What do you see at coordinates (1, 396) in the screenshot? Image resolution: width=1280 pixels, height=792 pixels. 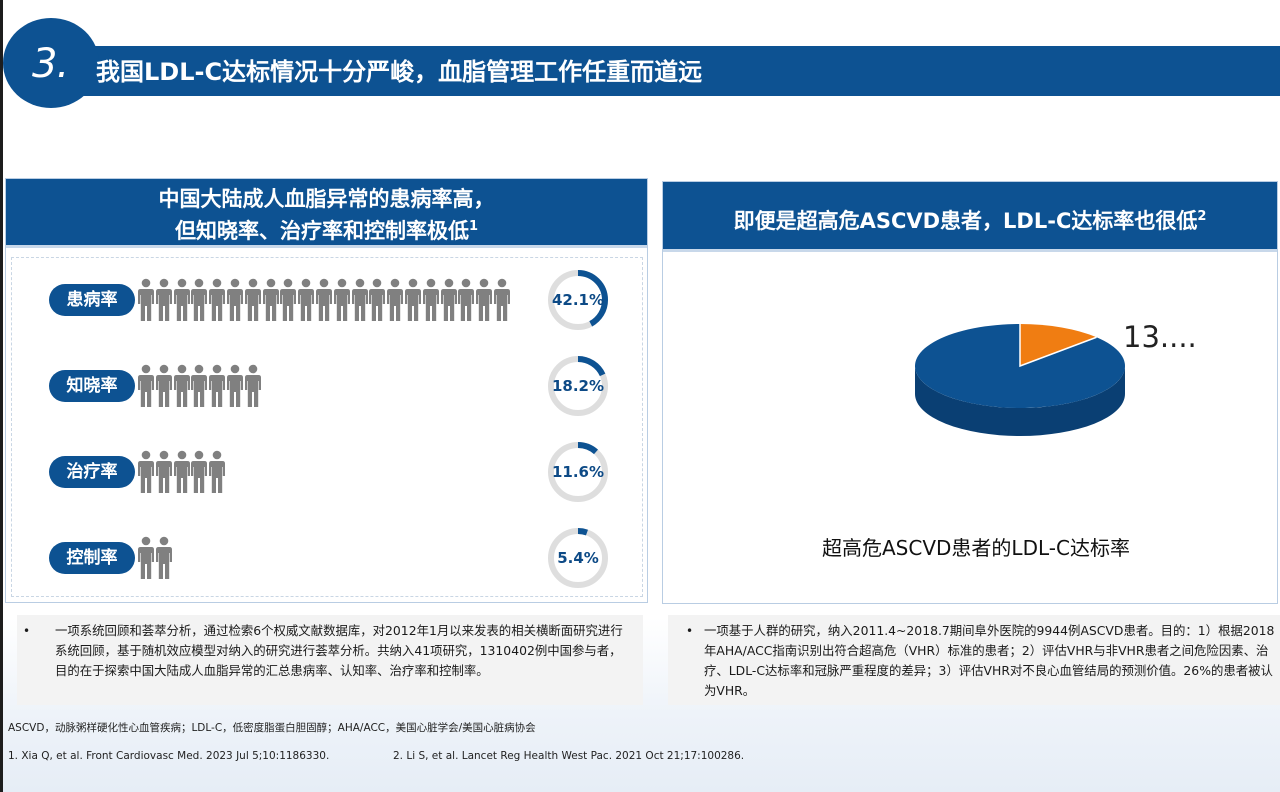 I see `left-edge-line` at bounding box center [1, 396].